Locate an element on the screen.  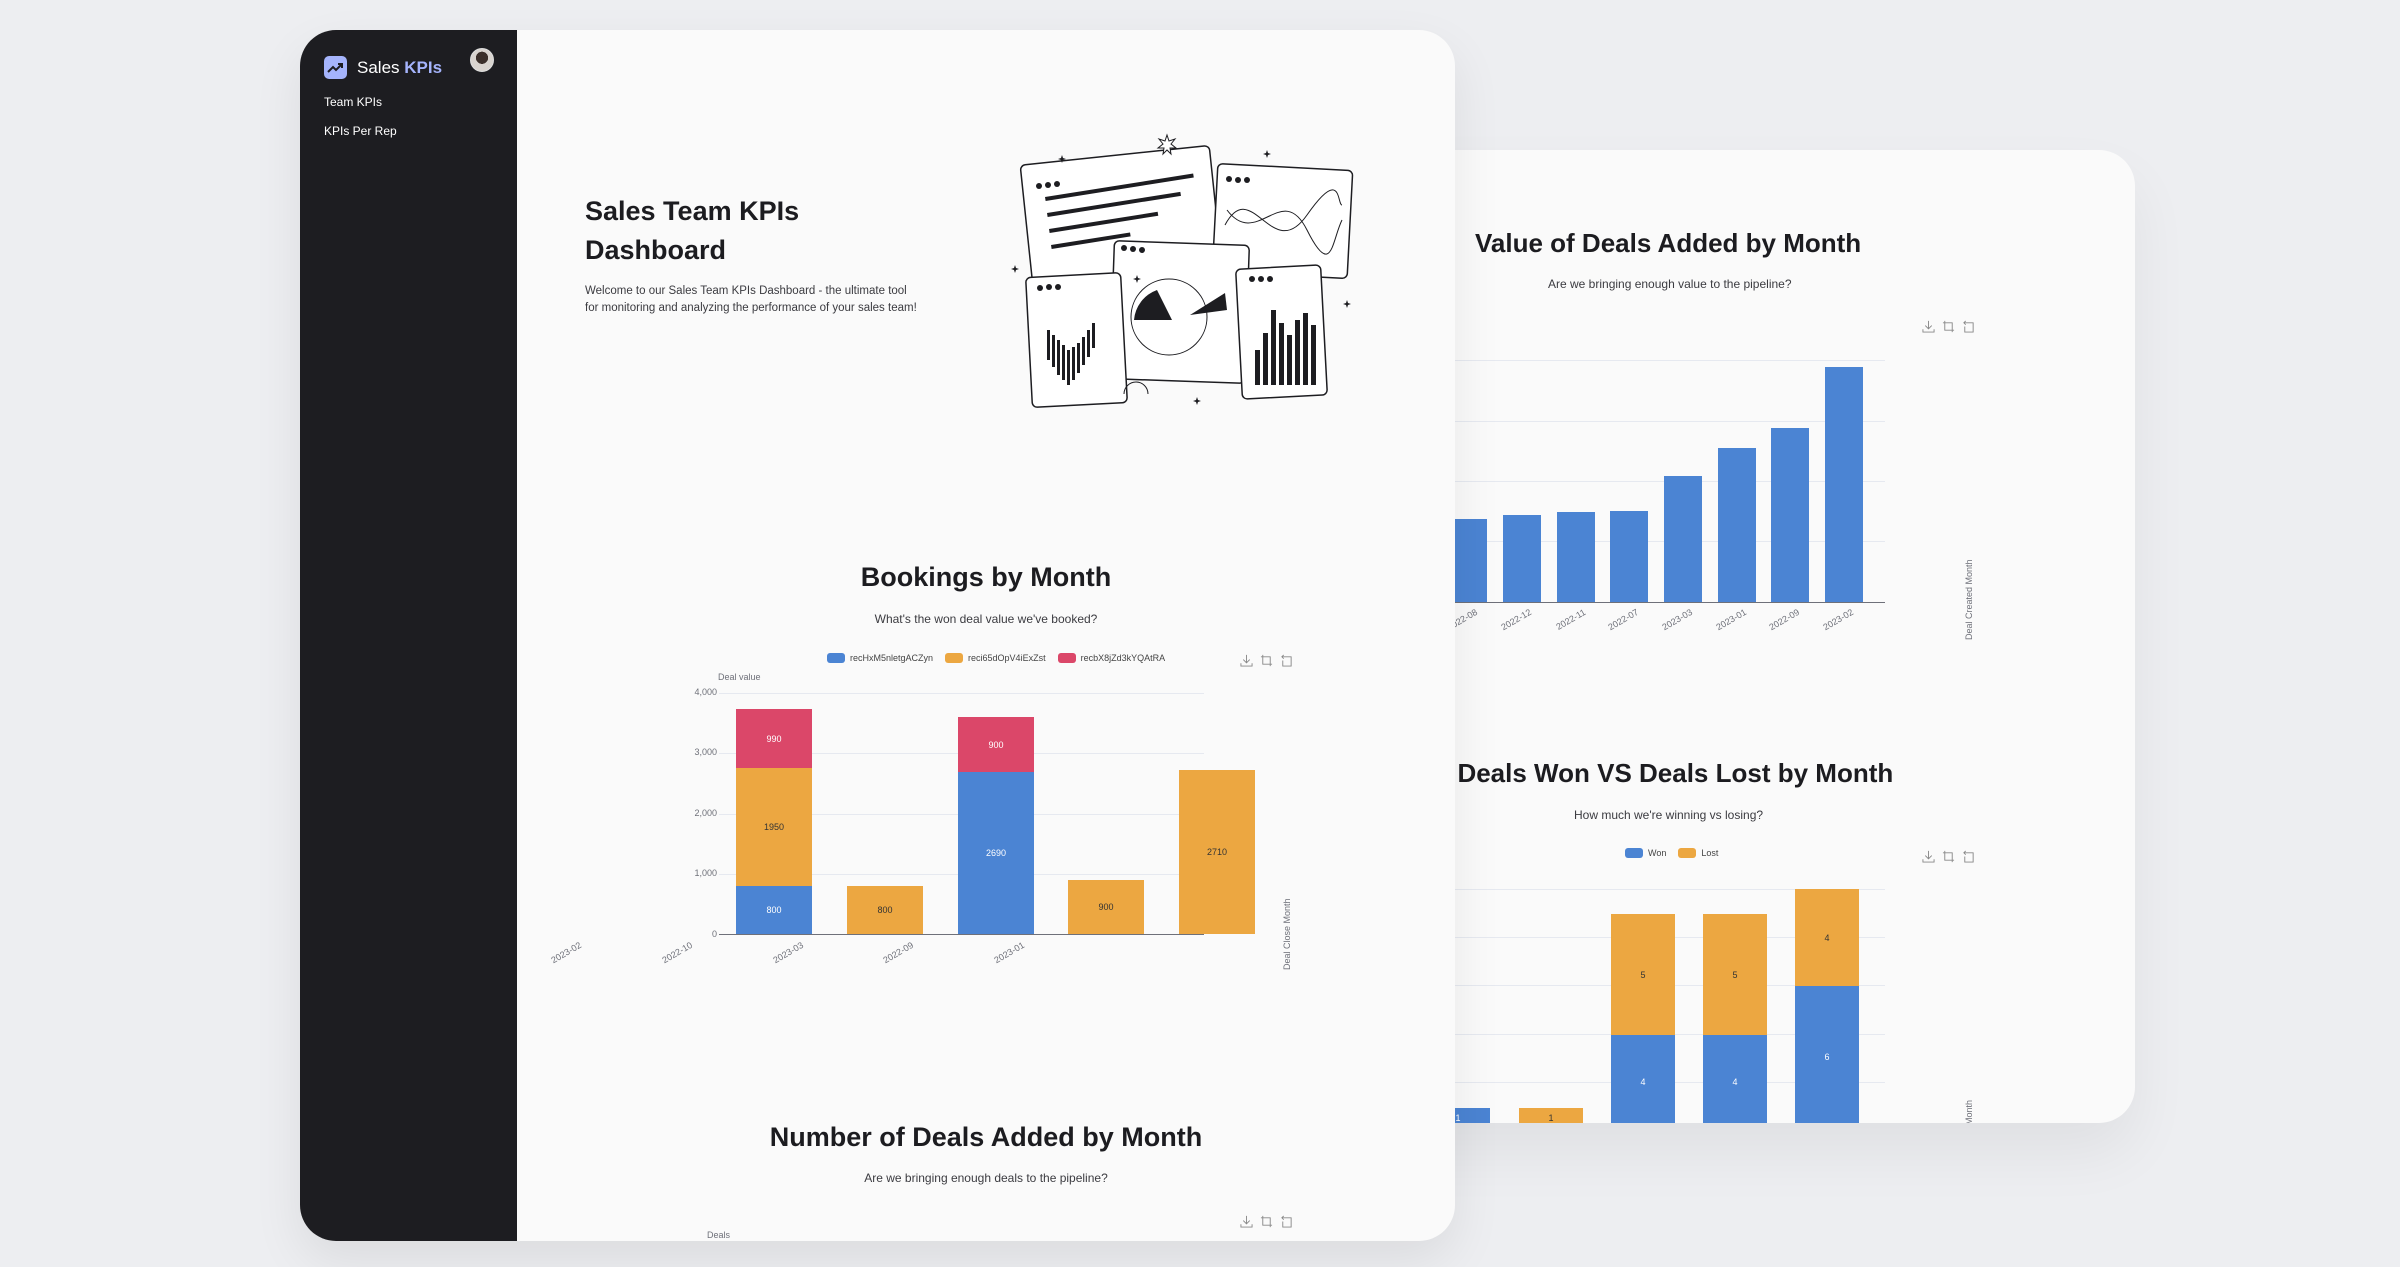
deals-added-toolbox is located at coordinates (1266, 1221).